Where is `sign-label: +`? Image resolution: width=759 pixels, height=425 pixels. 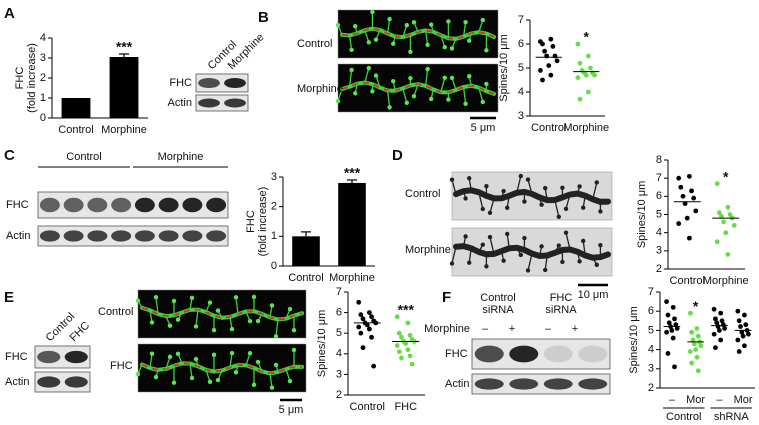 sign-label: + is located at coordinates (575, 329).